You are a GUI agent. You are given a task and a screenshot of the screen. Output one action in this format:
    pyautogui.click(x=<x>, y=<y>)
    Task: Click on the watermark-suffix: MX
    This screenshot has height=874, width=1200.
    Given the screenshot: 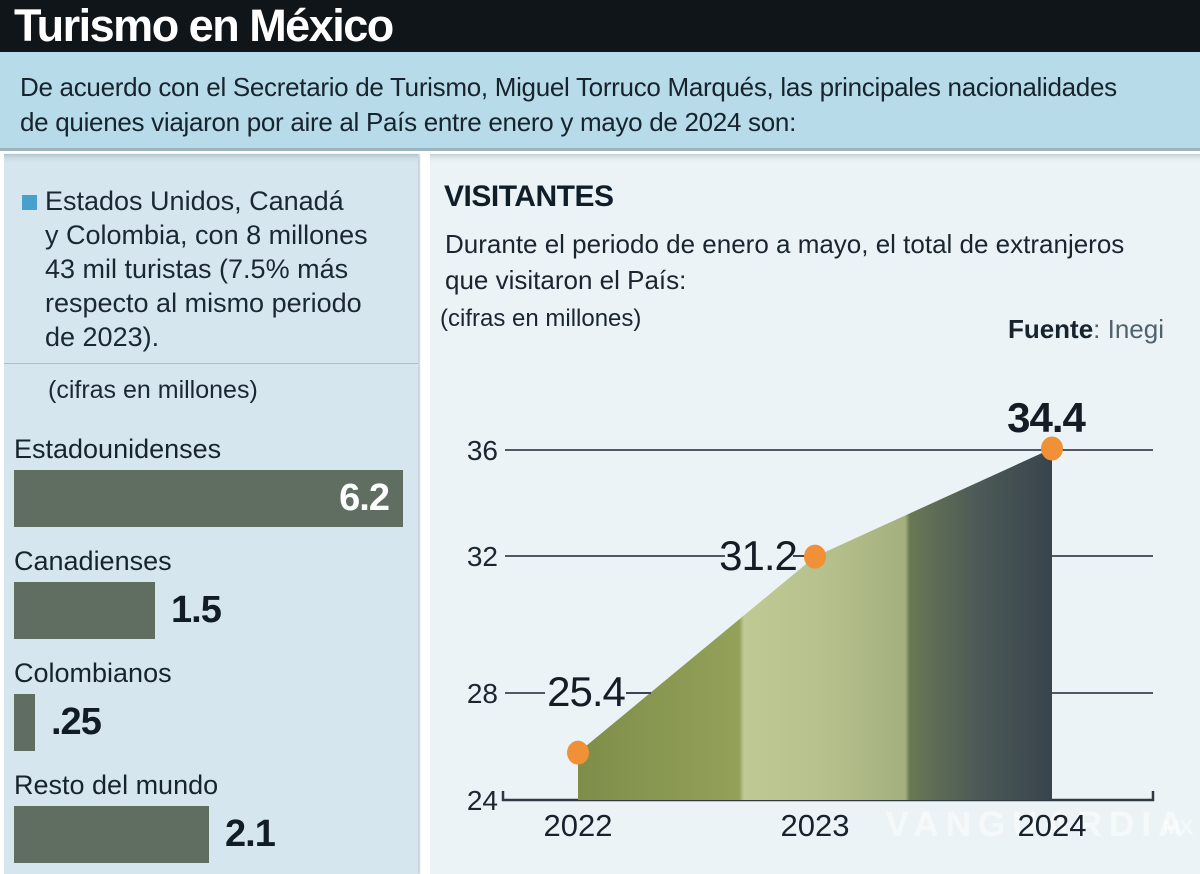 What is the action you would take?
    pyautogui.click(x=1178, y=828)
    